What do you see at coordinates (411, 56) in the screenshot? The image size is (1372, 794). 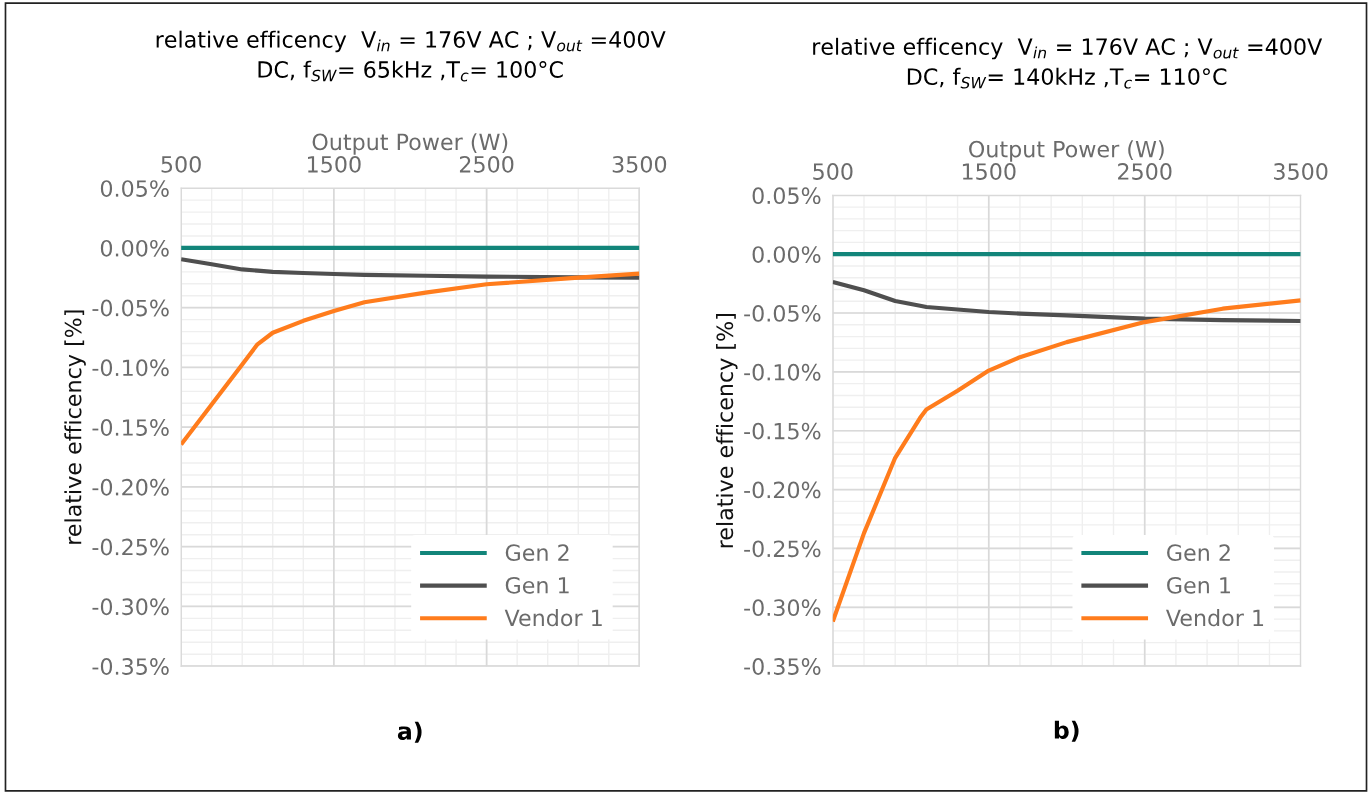 I see `chart-title: relative efficency V$_{in}$ = 176V AC ; V$_{out}$ =400V DC, f$_{SW}$= 65kHz ,T$_{c}$= 100°C` at bounding box center [411, 56].